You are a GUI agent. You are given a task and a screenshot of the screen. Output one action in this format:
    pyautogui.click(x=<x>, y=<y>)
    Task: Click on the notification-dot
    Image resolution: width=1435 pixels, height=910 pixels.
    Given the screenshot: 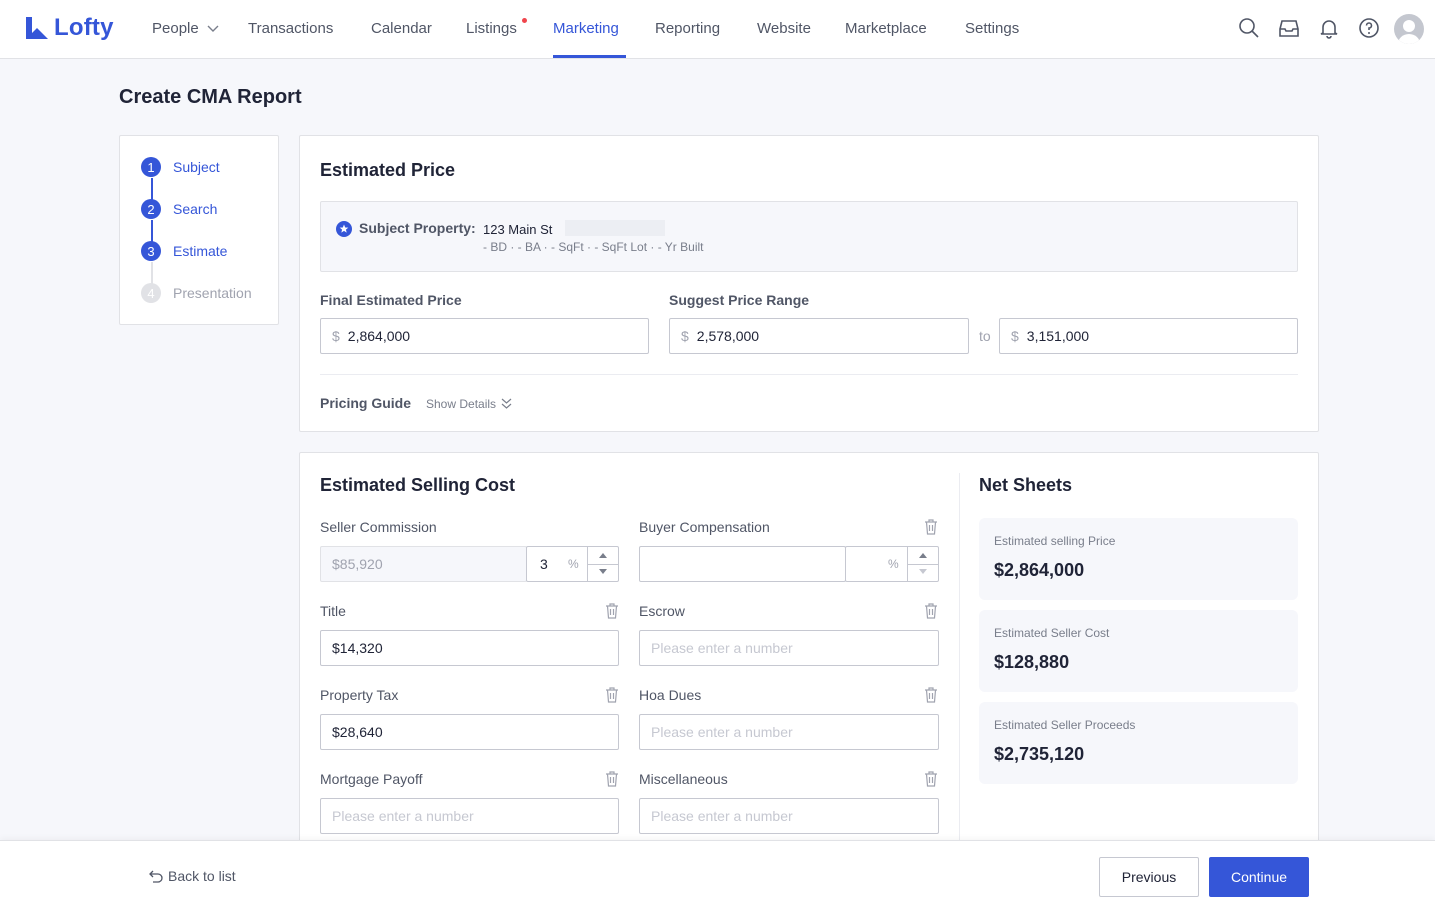 What is the action you would take?
    pyautogui.click(x=524, y=20)
    